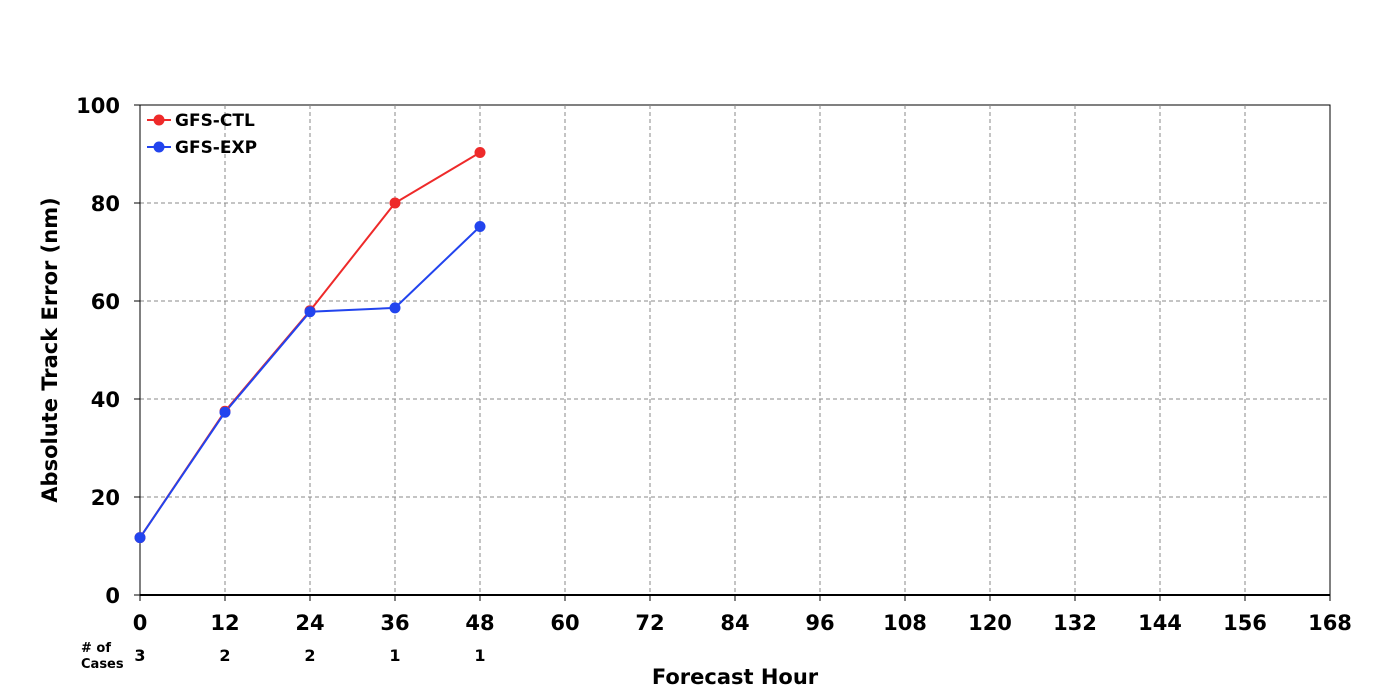 The width and height of the screenshot is (1400, 700). Describe the element at coordinates (102, 664) in the screenshot. I see `cases-label-line2: Cases` at that location.